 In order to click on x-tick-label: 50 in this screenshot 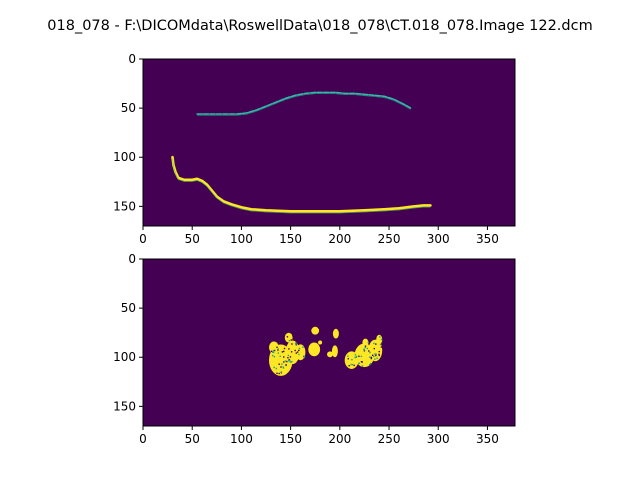, I will do `click(192, 439)`.